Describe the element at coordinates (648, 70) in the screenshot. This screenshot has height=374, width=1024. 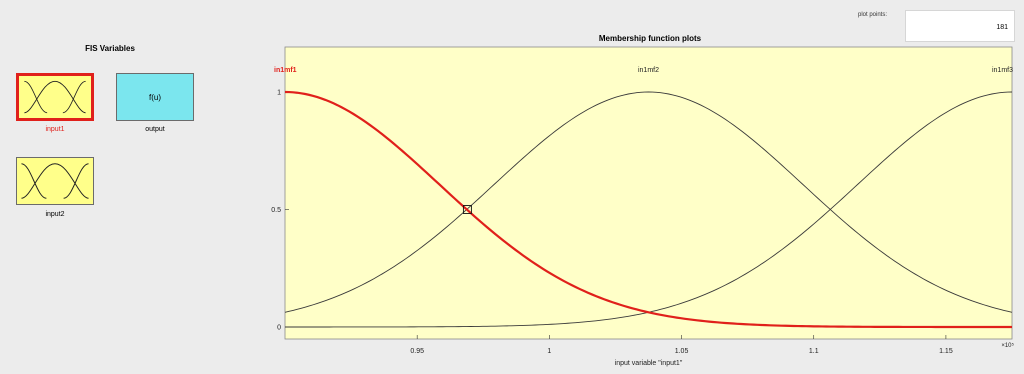
I see `in1mf2-label: in1mf2` at that location.